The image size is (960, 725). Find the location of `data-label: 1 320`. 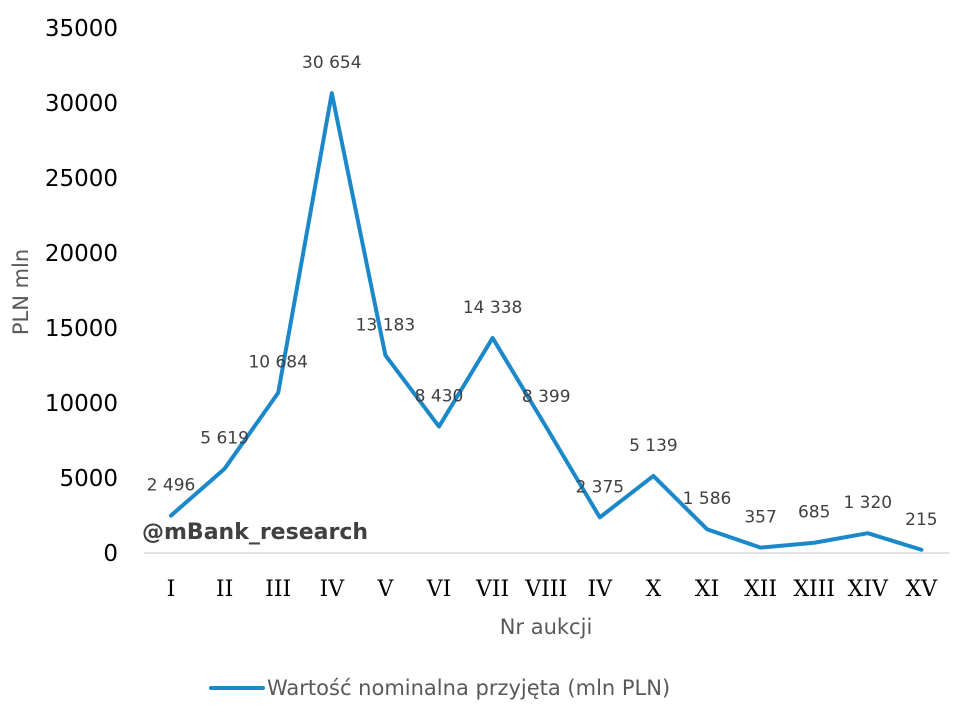

data-label: 1 320 is located at coordinates (867, 503).